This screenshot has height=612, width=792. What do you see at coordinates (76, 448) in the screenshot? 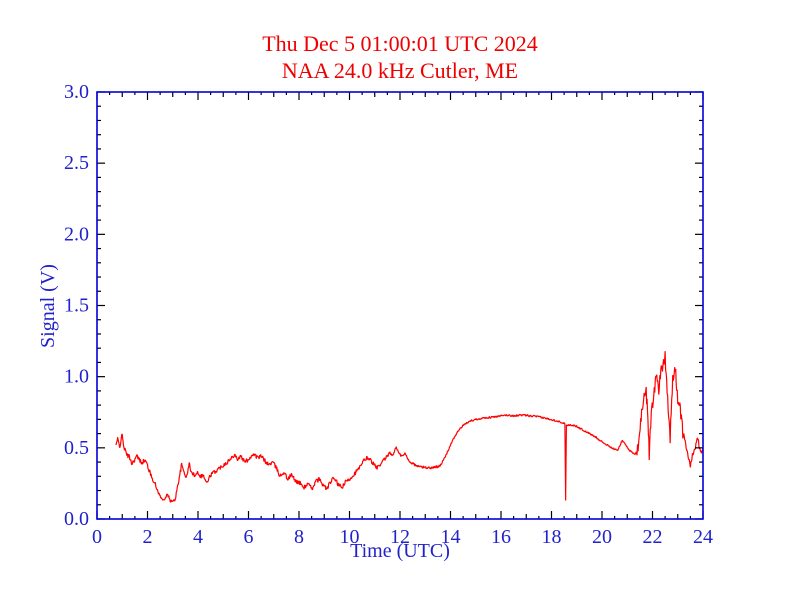
I see `y-tick-label: 0.5` at bounding box center [76, 448].